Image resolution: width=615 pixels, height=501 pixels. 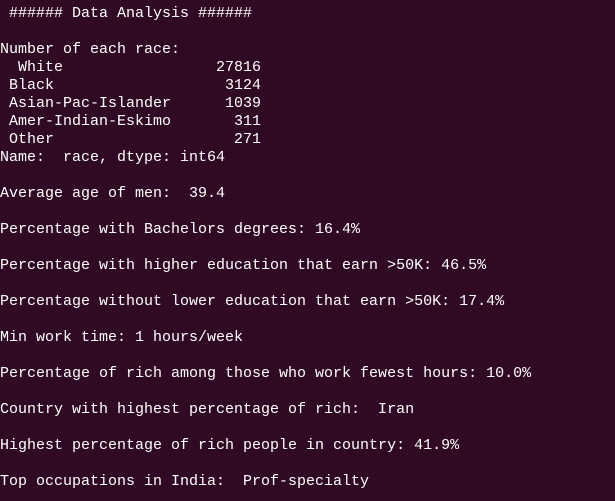 I want to click on race-row: Asian-Pac-Islander 1039, so click(x=150, y=104).